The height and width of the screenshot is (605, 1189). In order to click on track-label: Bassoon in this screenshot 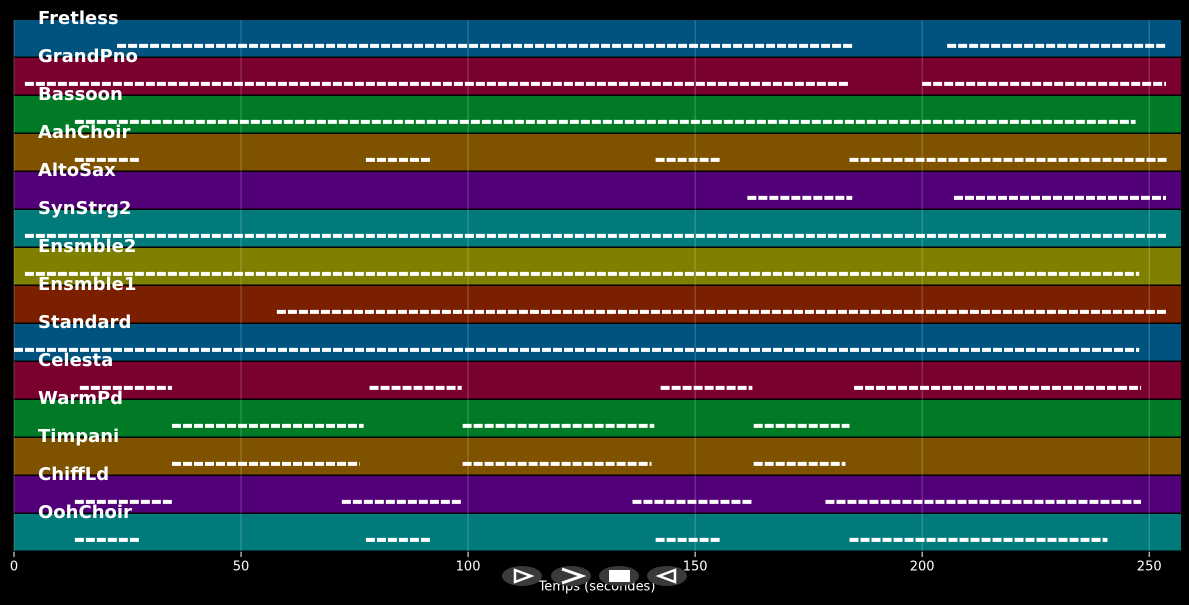, I will do `click(80, 94)`.